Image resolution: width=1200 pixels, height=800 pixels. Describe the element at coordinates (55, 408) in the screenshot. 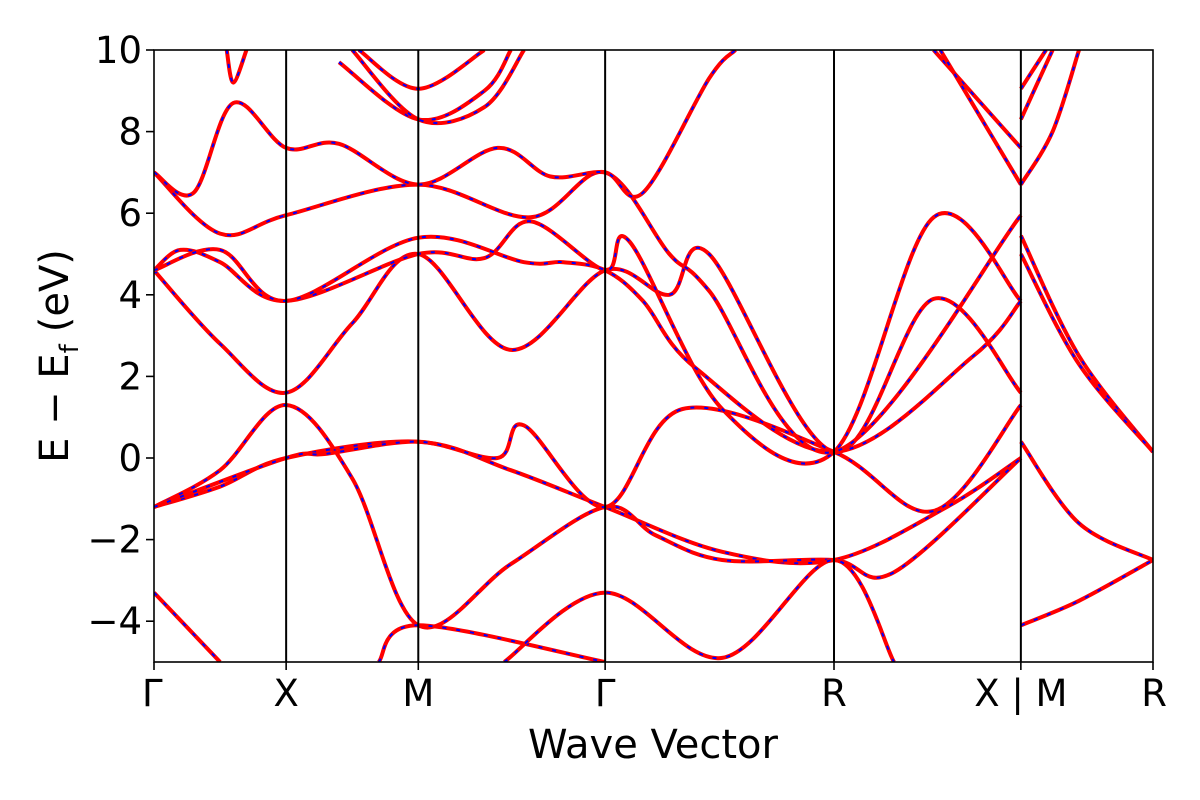

I see `y-axis-title-main: E − E` at that location.